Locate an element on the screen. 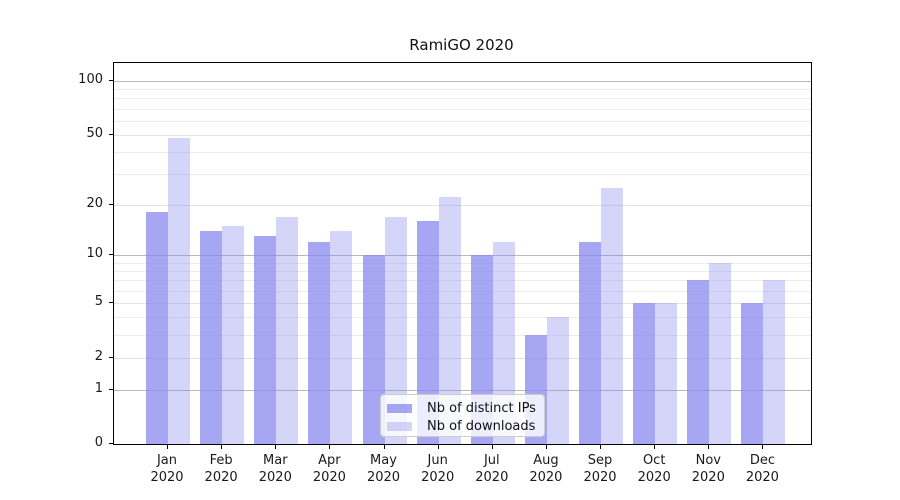 This screenshot has width=900, height=500. y-tick-label: 1 is located at coordinates (98, 388).